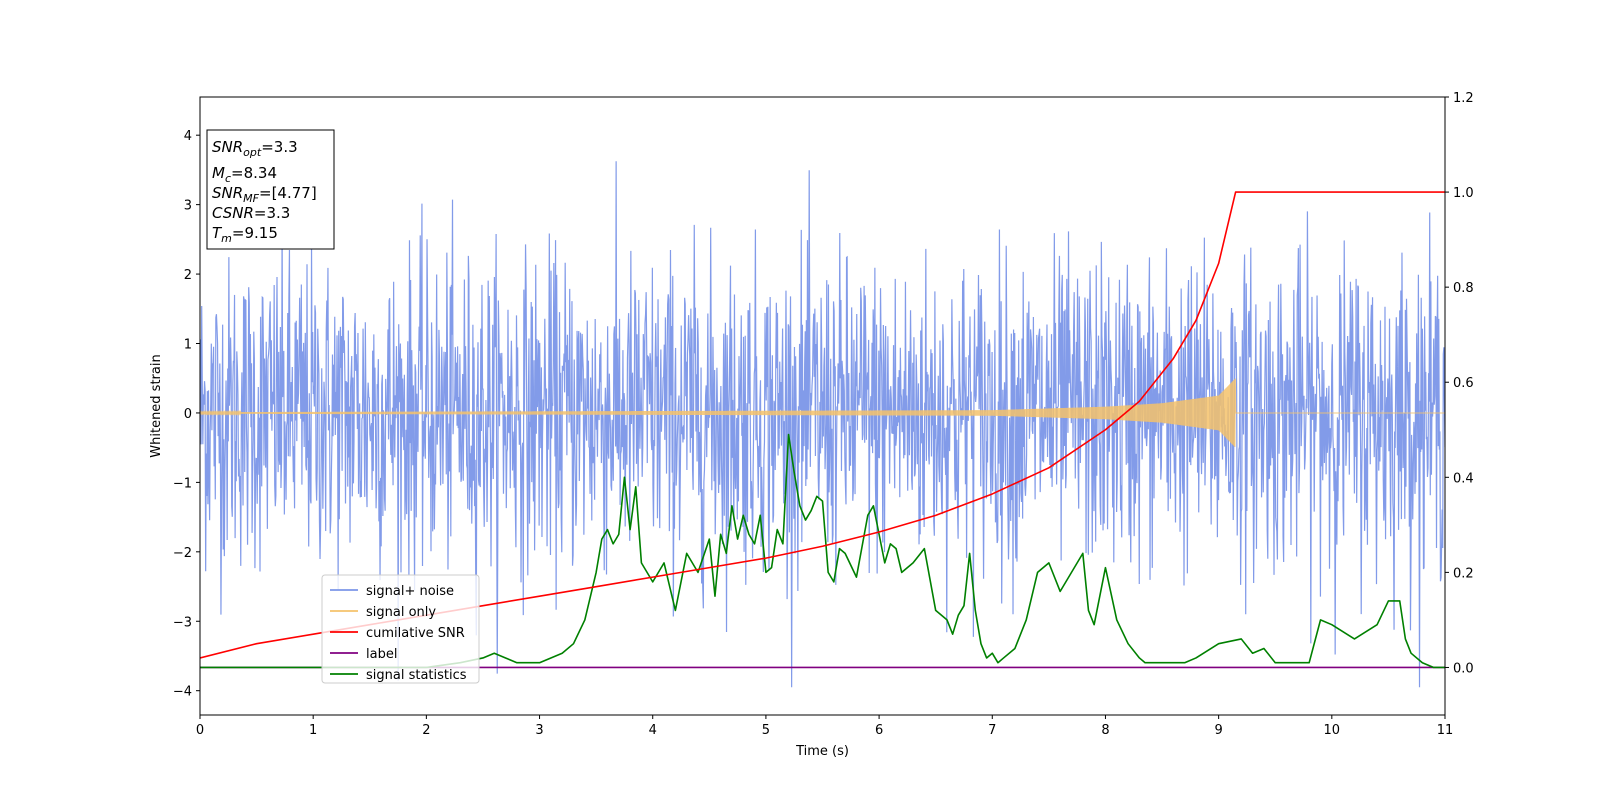 The image size is (1600, 800). Describe the element at coordinates (188, 206) in the screenshot. I see `y-left-tick-label: 3` at that location.